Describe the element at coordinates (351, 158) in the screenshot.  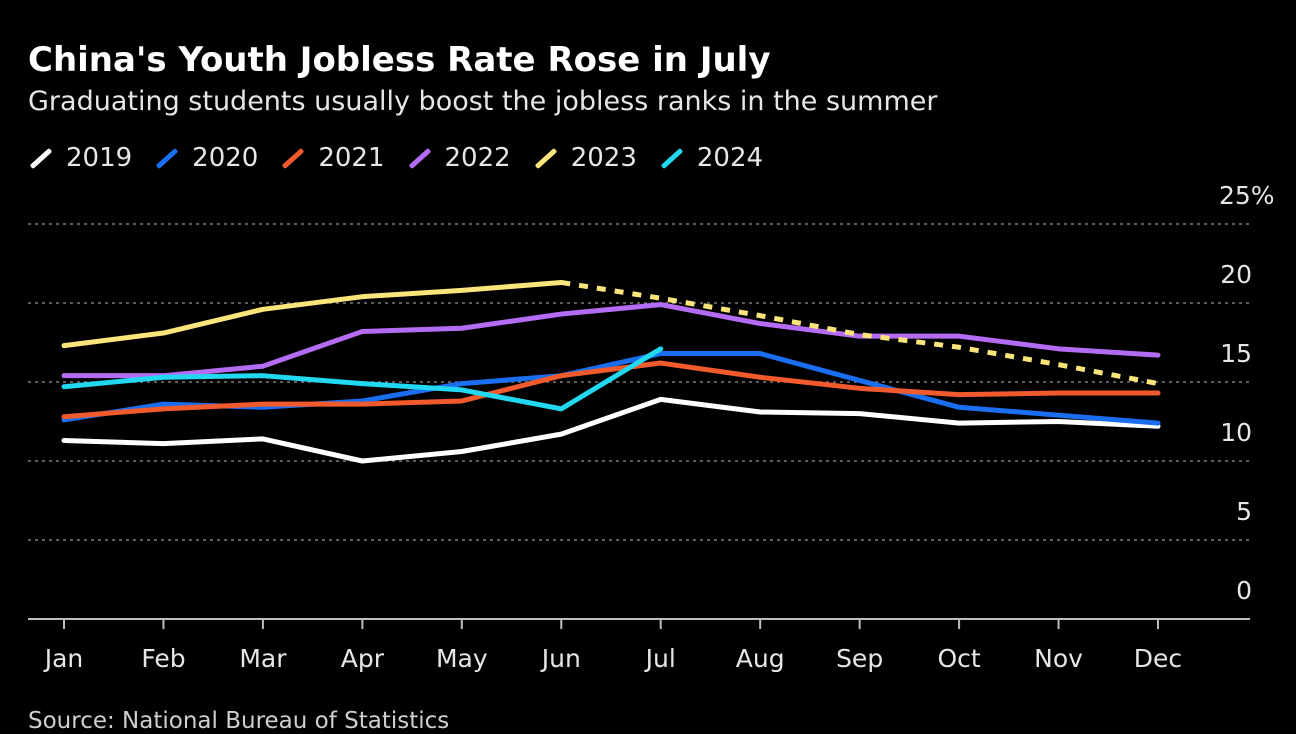
I see `legend-label: 2021` at that location.